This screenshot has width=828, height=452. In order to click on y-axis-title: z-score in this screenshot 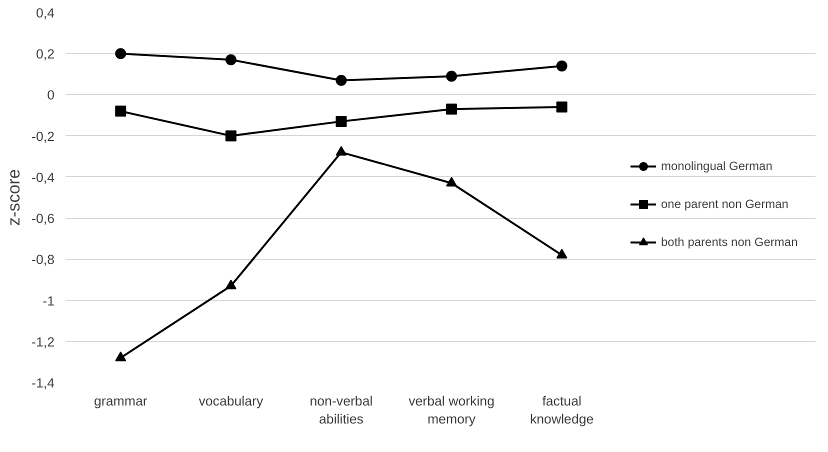, I will do `click(14, 197)`.